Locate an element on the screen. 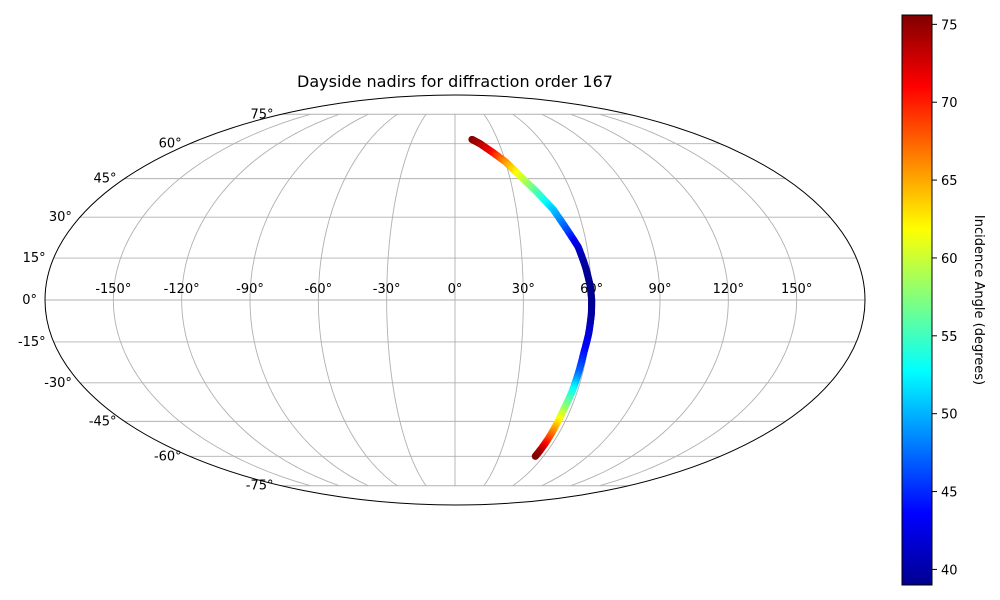 Image resolution: width=1000 pixels, height=600 pixels. lat-tick-label: 45° is located at coordinates (105, 179).